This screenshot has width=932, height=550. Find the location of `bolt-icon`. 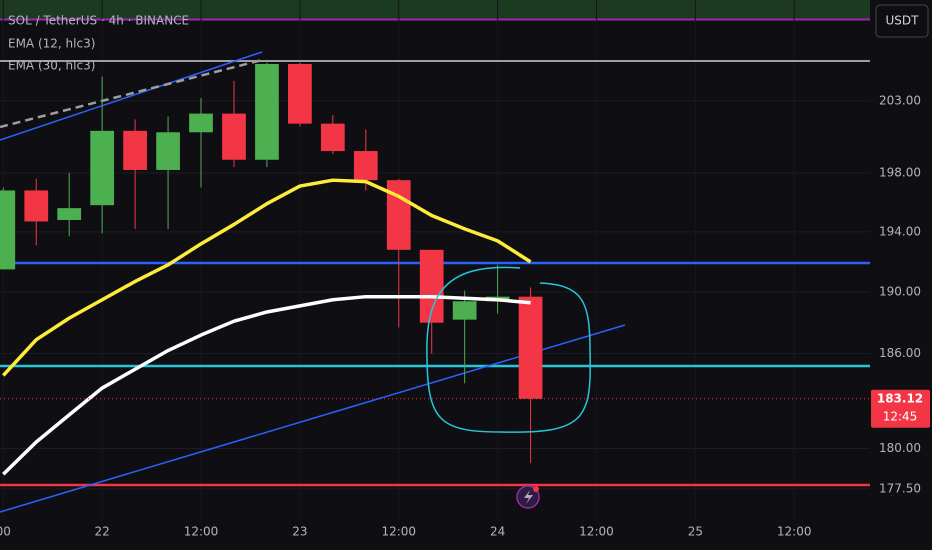

bolt-icon is located at coordinates (528, 497).